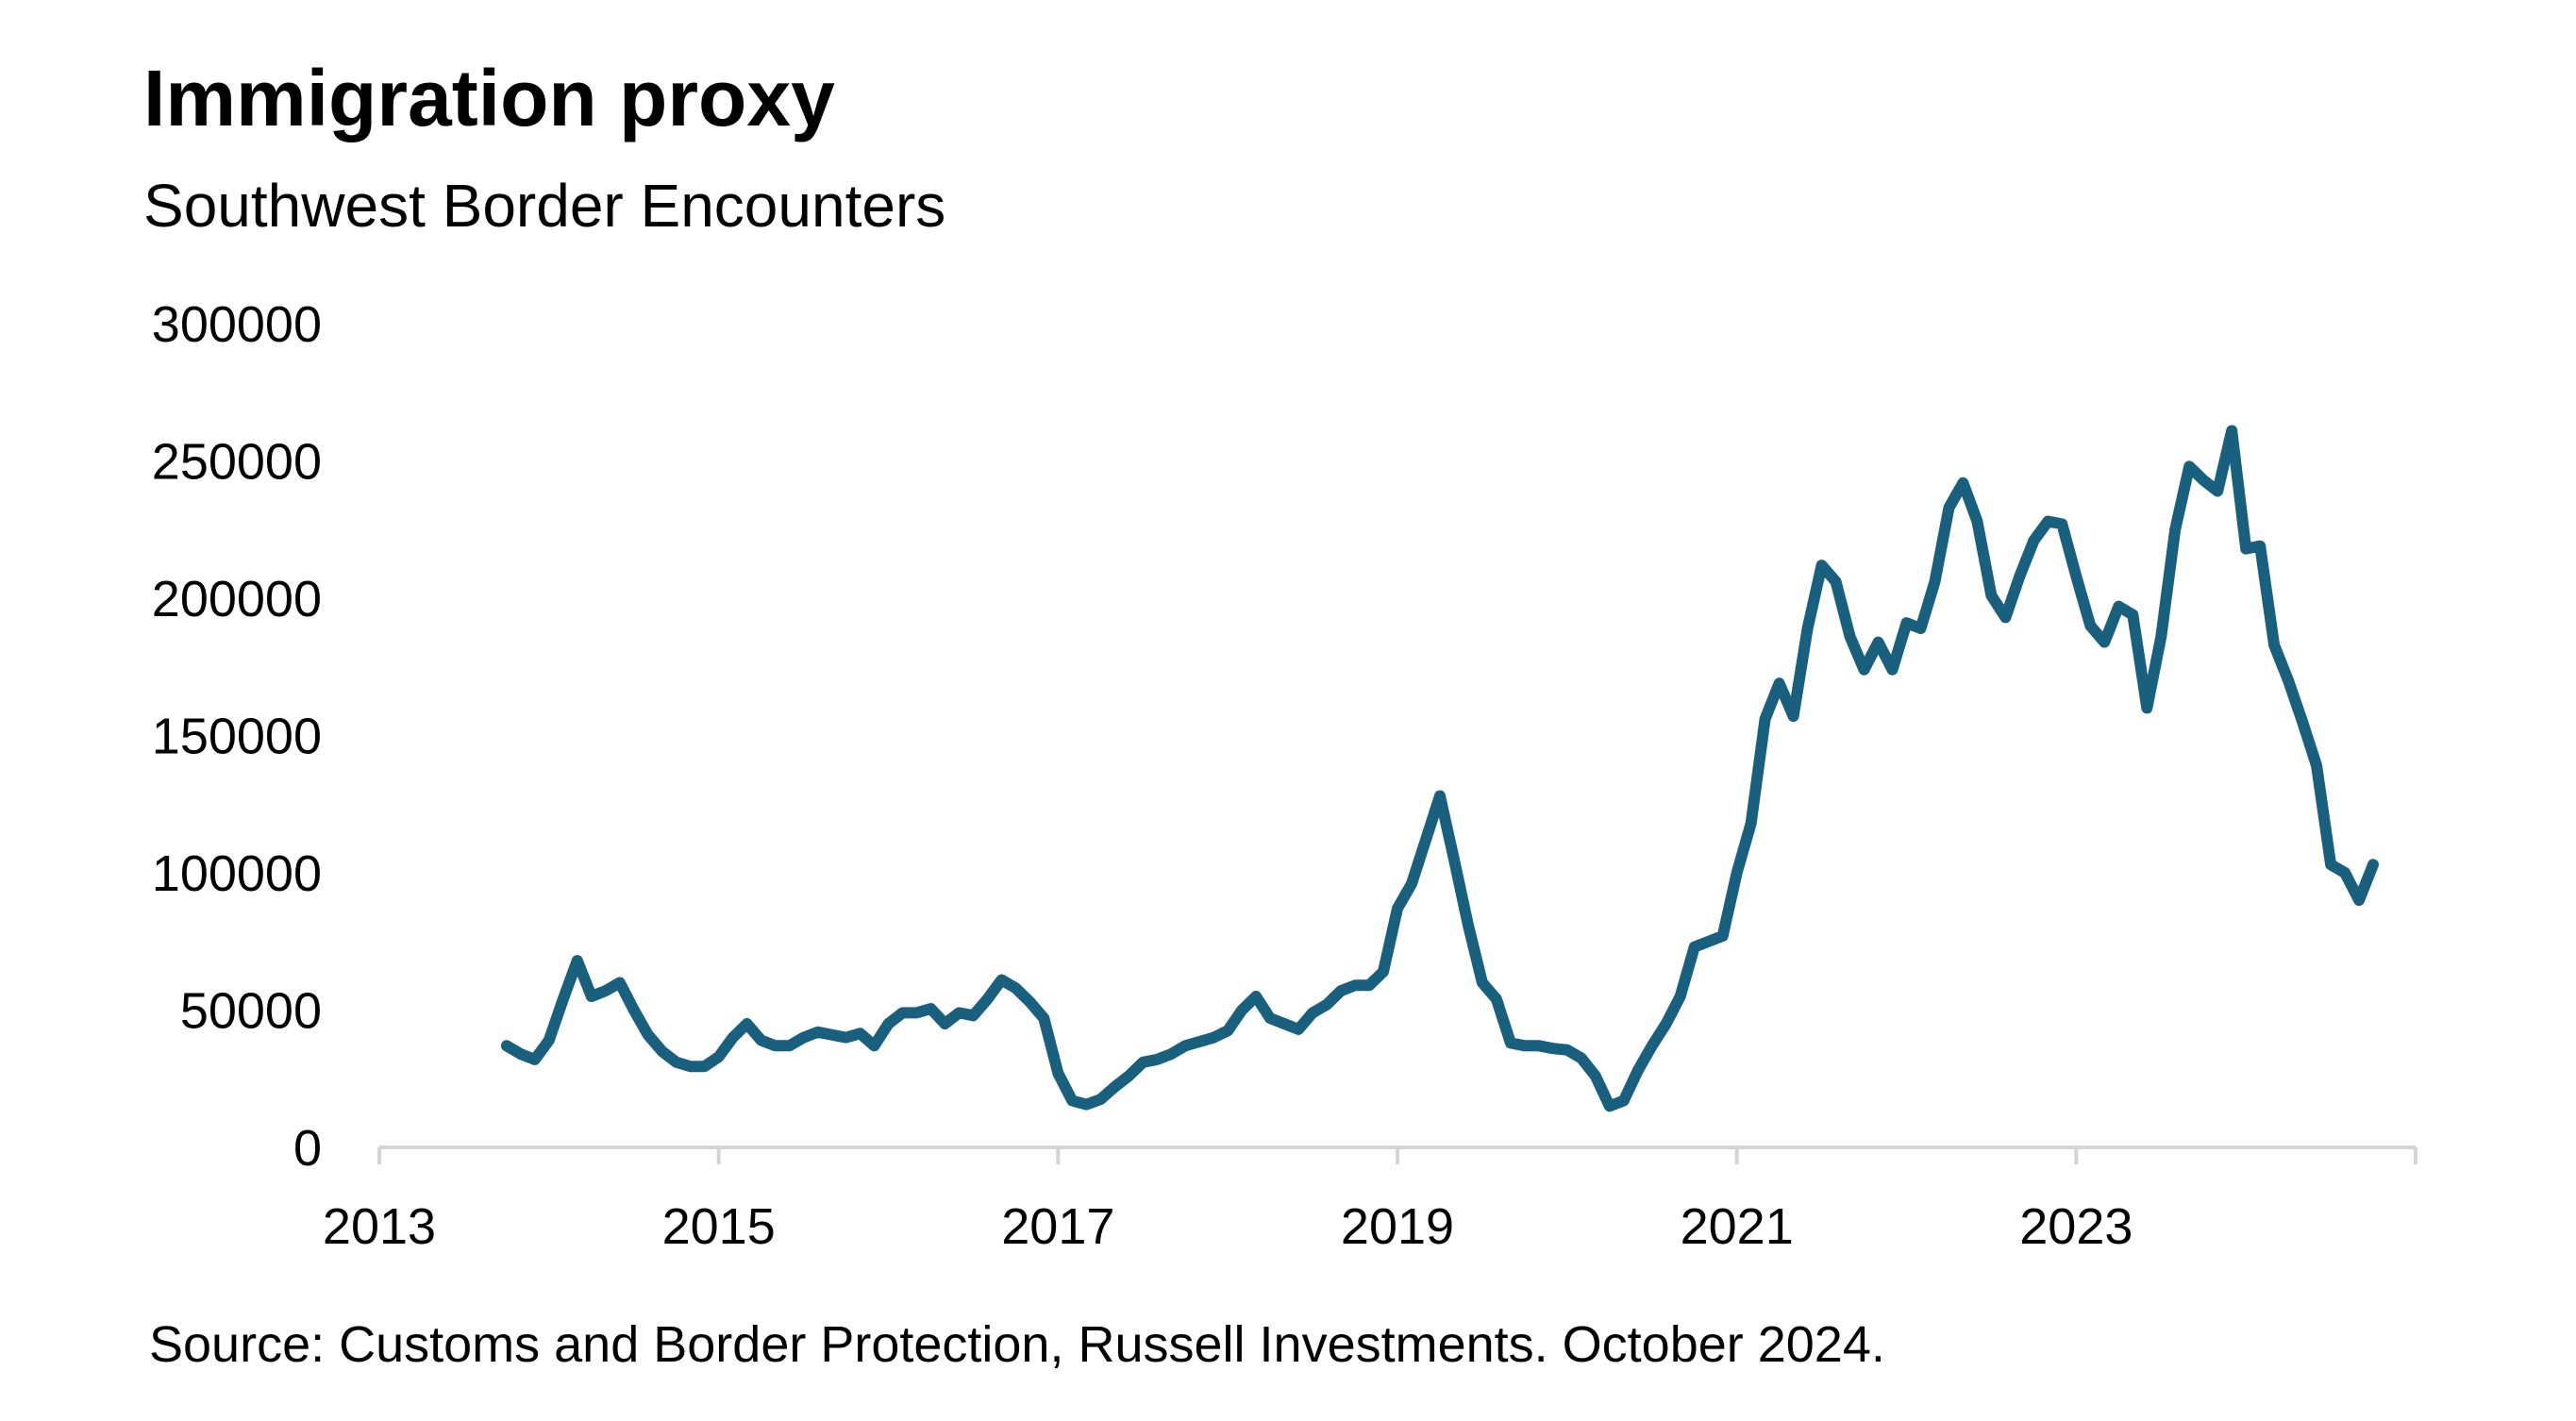 This screenshot has width=2576, height=1421. Describe the element at coordinates (237, 736) in the screenshot. I see `y-axis: 0 50000 100000 150000 200000 250000 300000` at that location.